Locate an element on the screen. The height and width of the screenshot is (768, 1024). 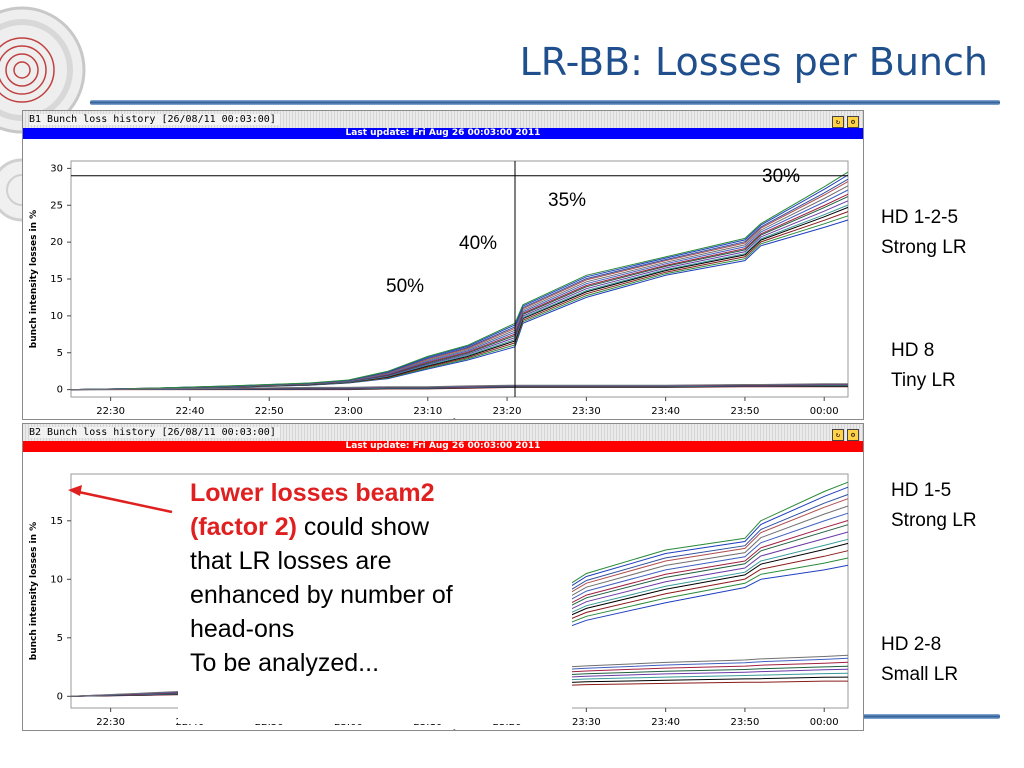
y-tick-label: 30 is located at coordinates (56, 168).